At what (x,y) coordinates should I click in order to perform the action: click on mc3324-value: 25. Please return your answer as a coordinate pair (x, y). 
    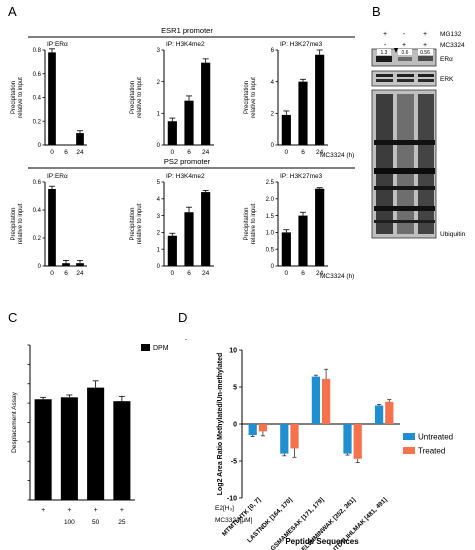
    Looking at the image, I should click on (122, 522).